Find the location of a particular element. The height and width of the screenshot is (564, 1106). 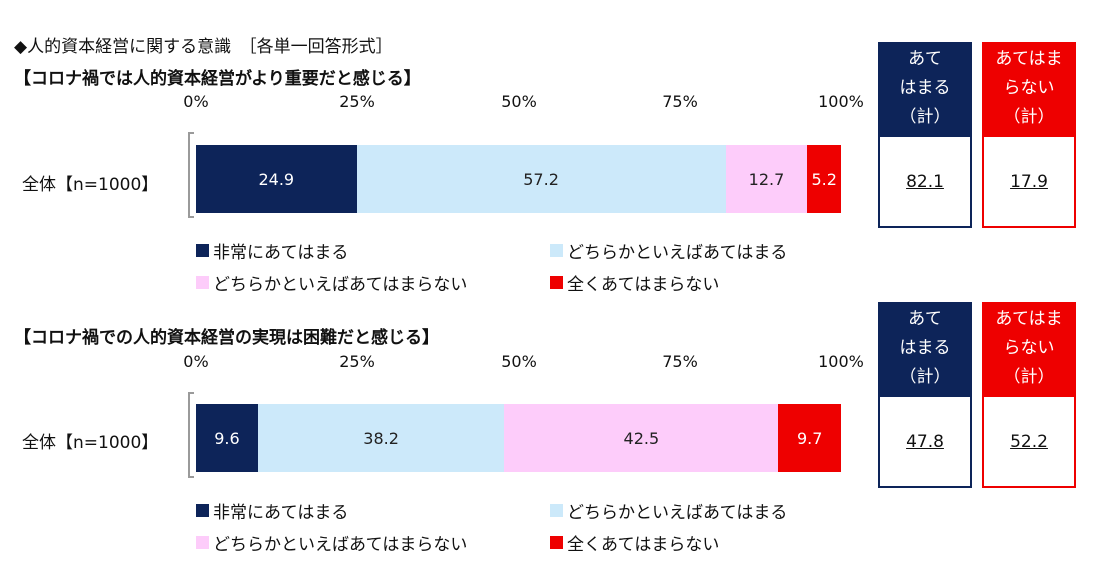

chart-1-tick-75: 75% is located at coordinates (680, 101).